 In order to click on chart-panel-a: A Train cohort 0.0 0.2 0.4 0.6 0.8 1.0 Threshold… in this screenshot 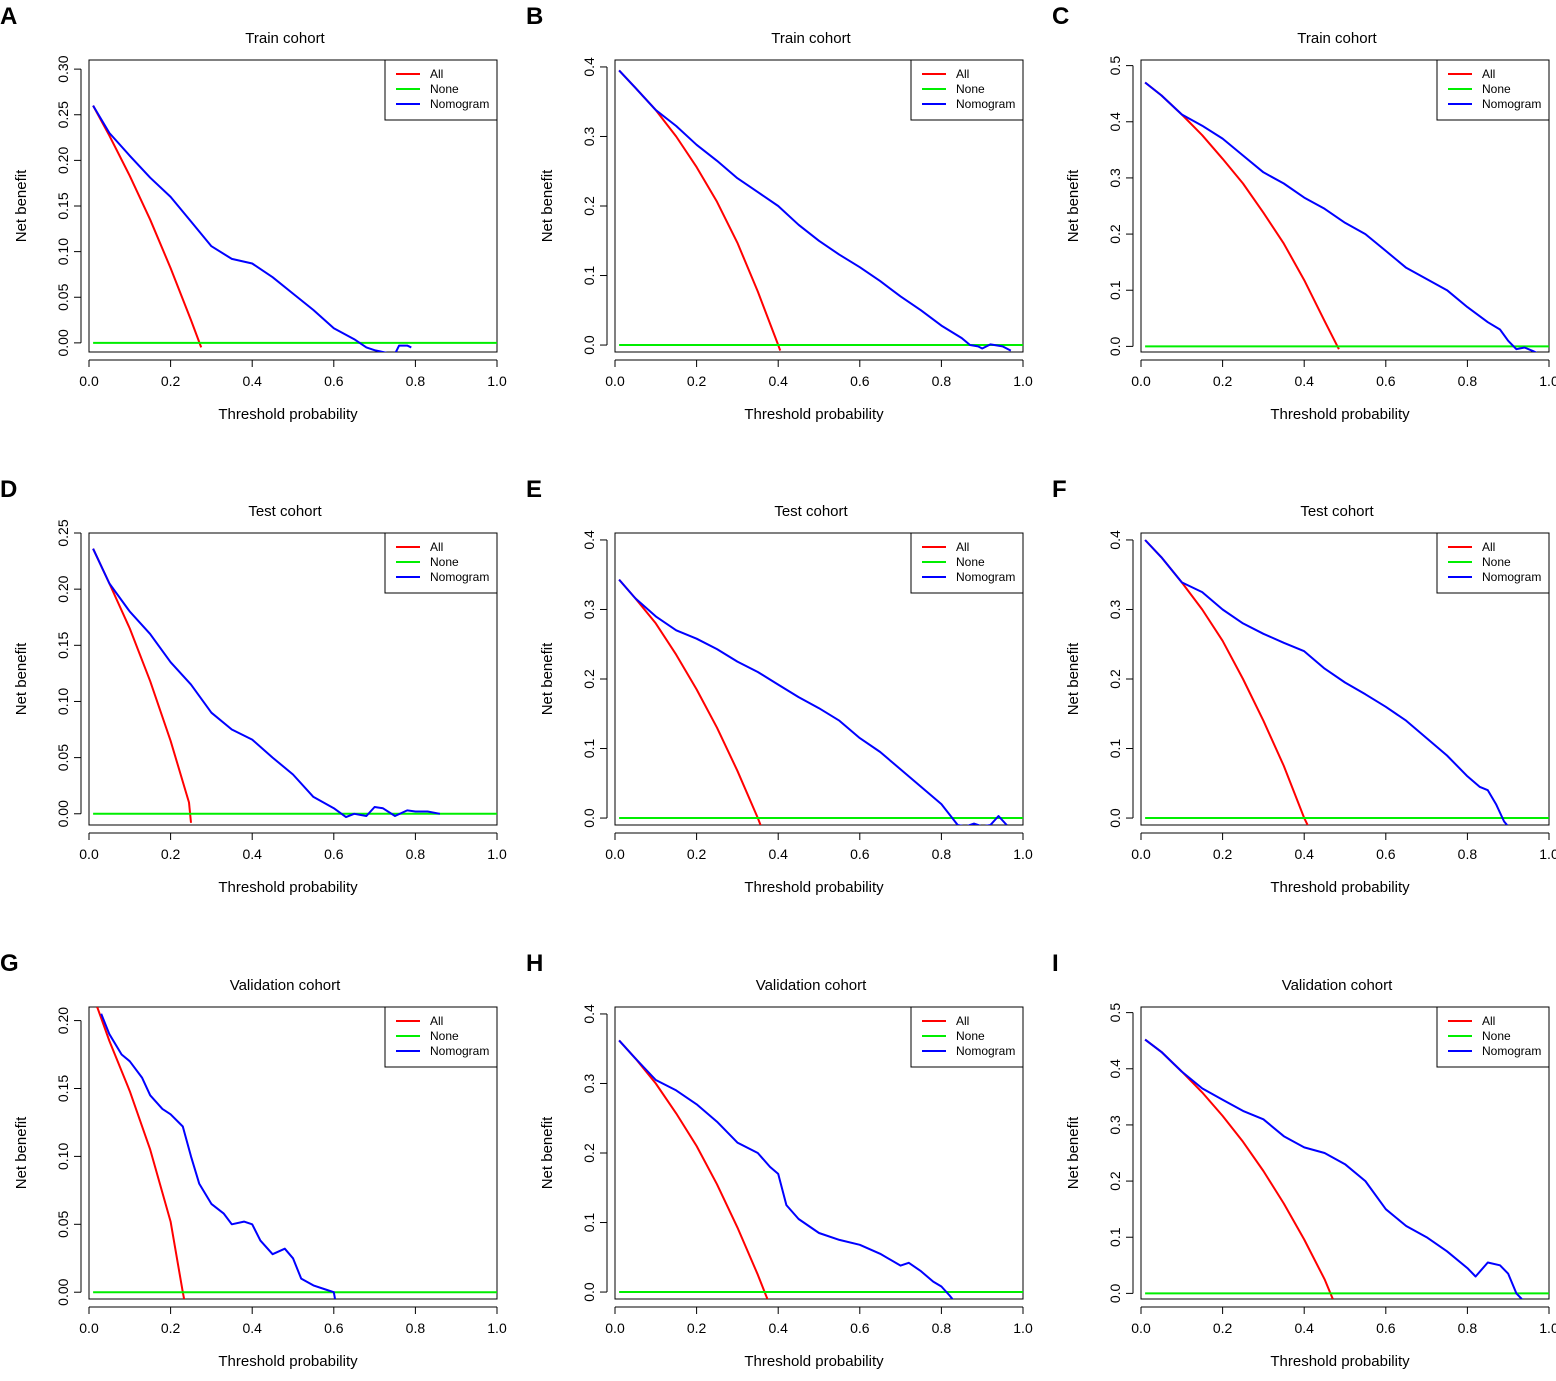, I will do `click(253, 213)`.